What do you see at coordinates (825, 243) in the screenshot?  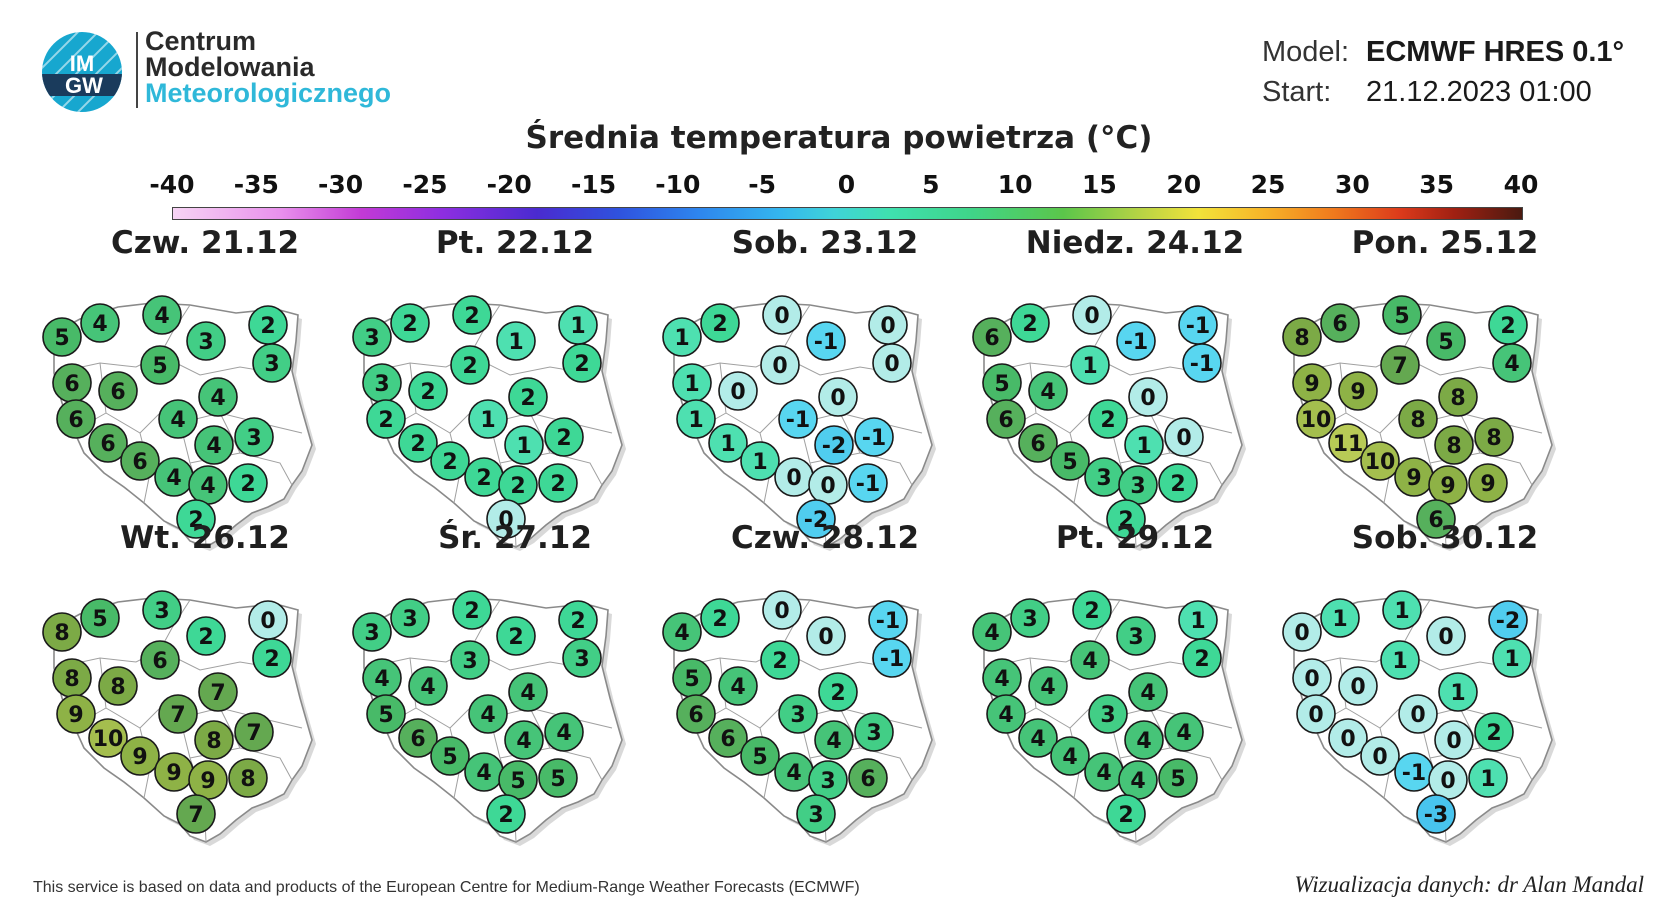 I see `day-title: Sob. 23.12` at bounding box center [825, 243].